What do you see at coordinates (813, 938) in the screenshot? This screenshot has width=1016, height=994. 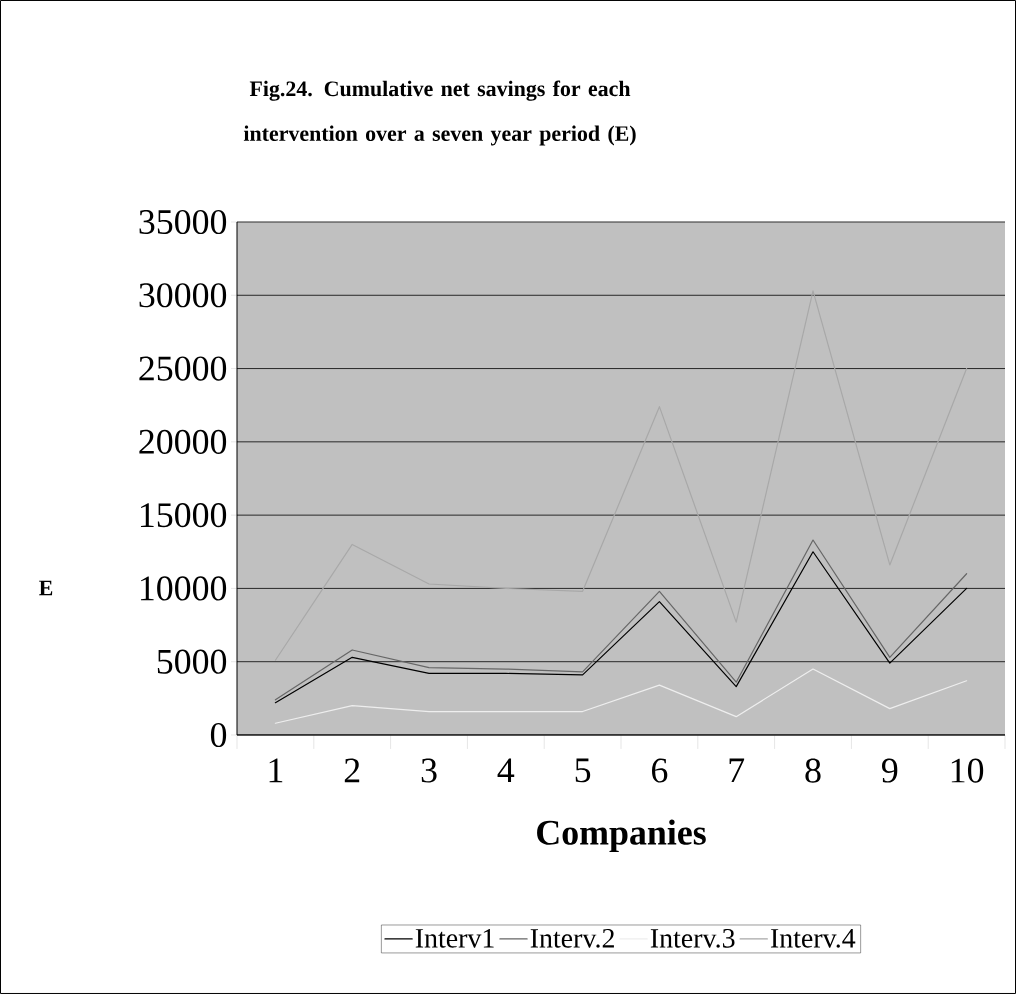 I see `legend-label: Interv.4` at bounding box center [813, 938].